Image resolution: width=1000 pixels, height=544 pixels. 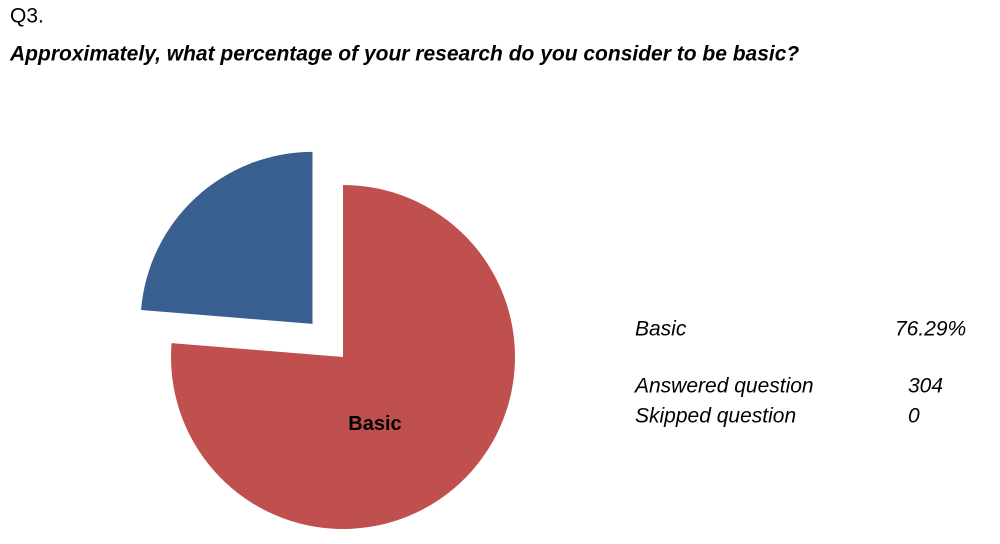 What do you see at coordinates (715, 416) in the screenshot?
I see `stat-label: Skipped question` at bounding box center [715, 416].